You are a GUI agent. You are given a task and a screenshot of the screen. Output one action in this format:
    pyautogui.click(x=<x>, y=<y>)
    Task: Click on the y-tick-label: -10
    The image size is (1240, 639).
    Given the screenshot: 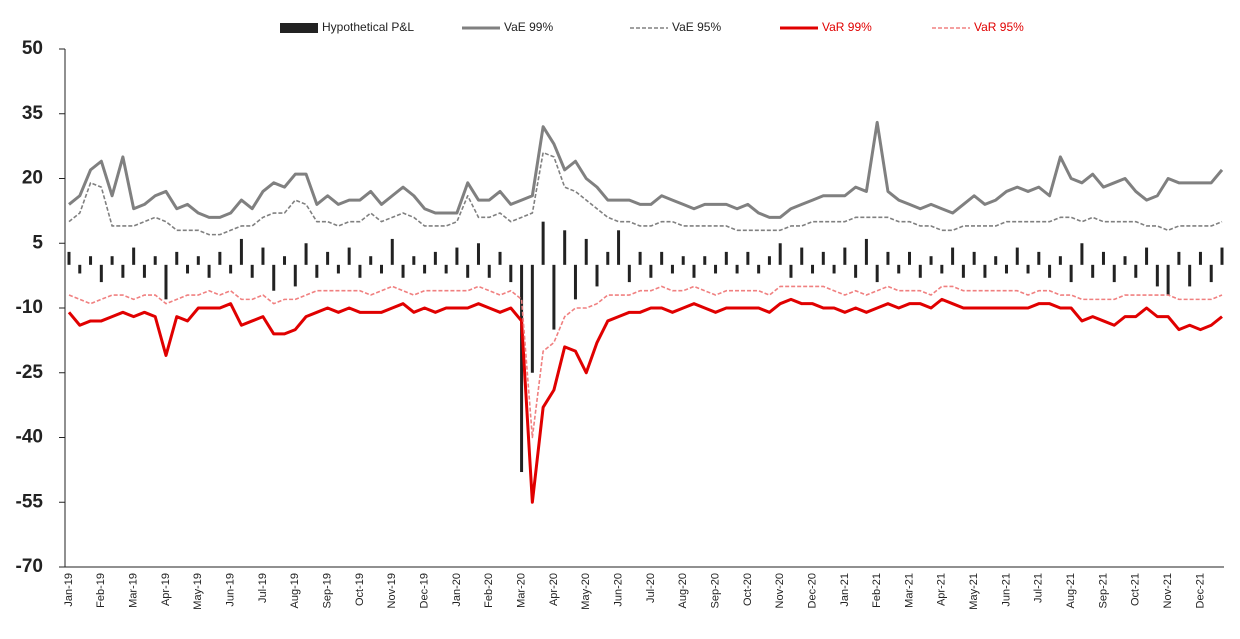 What is the action you would take?
    pyautogui.click(x=29, y=307)
    